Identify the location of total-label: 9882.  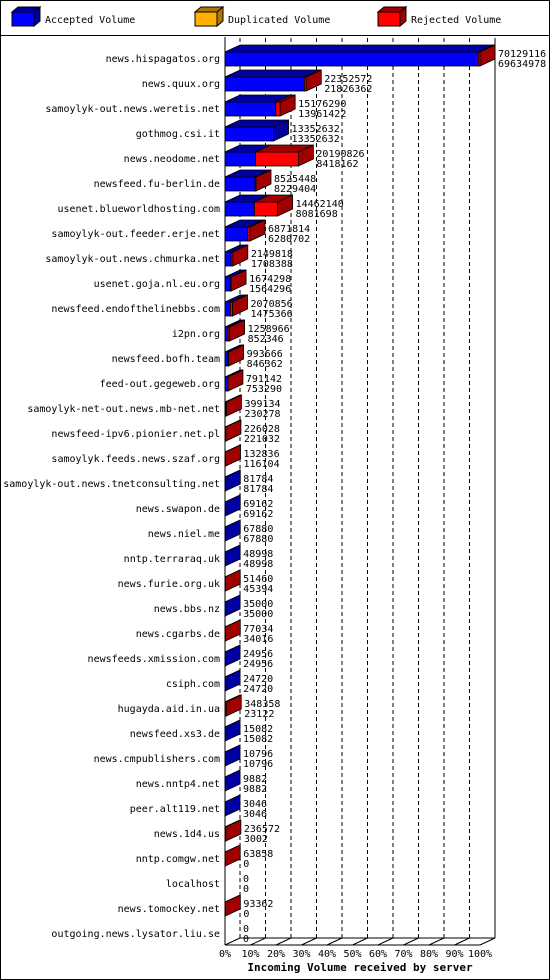
(255, 779).